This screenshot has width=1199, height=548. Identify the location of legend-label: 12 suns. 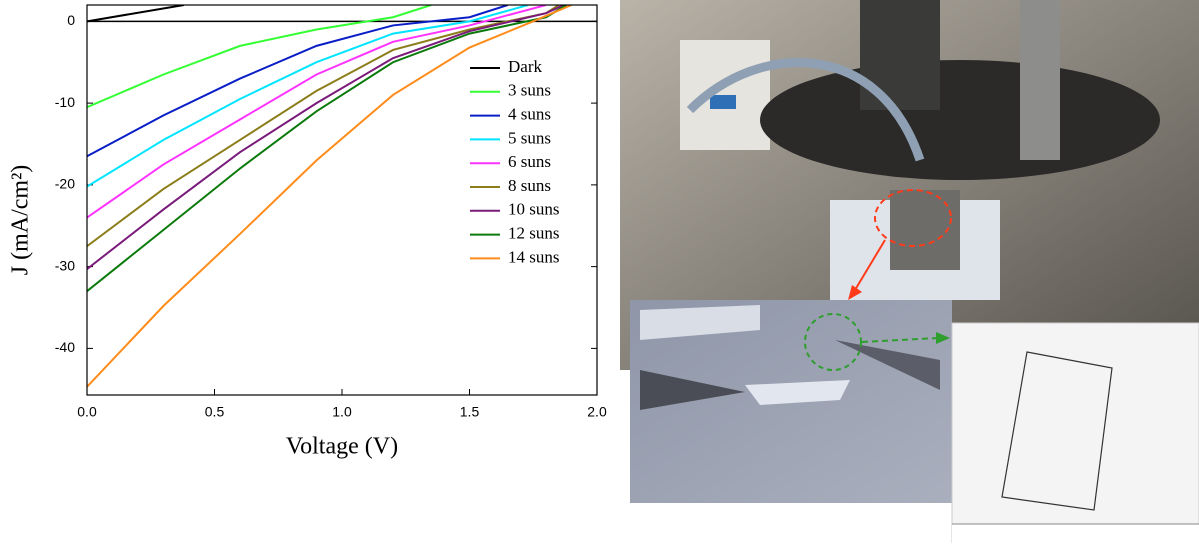
(533, 233).